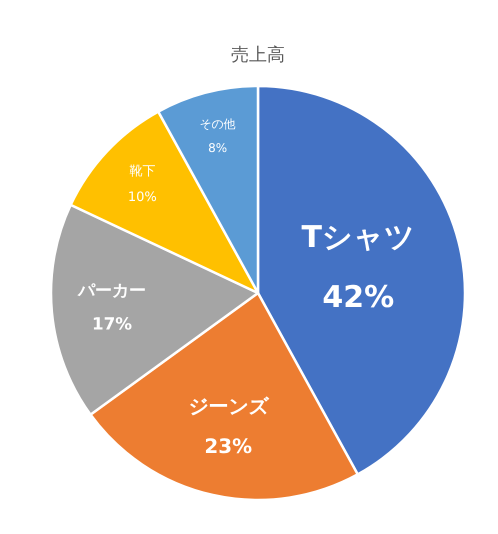 This screenshot has width=498, height=534. I want to click on title: 売上高, so click(258, 55).